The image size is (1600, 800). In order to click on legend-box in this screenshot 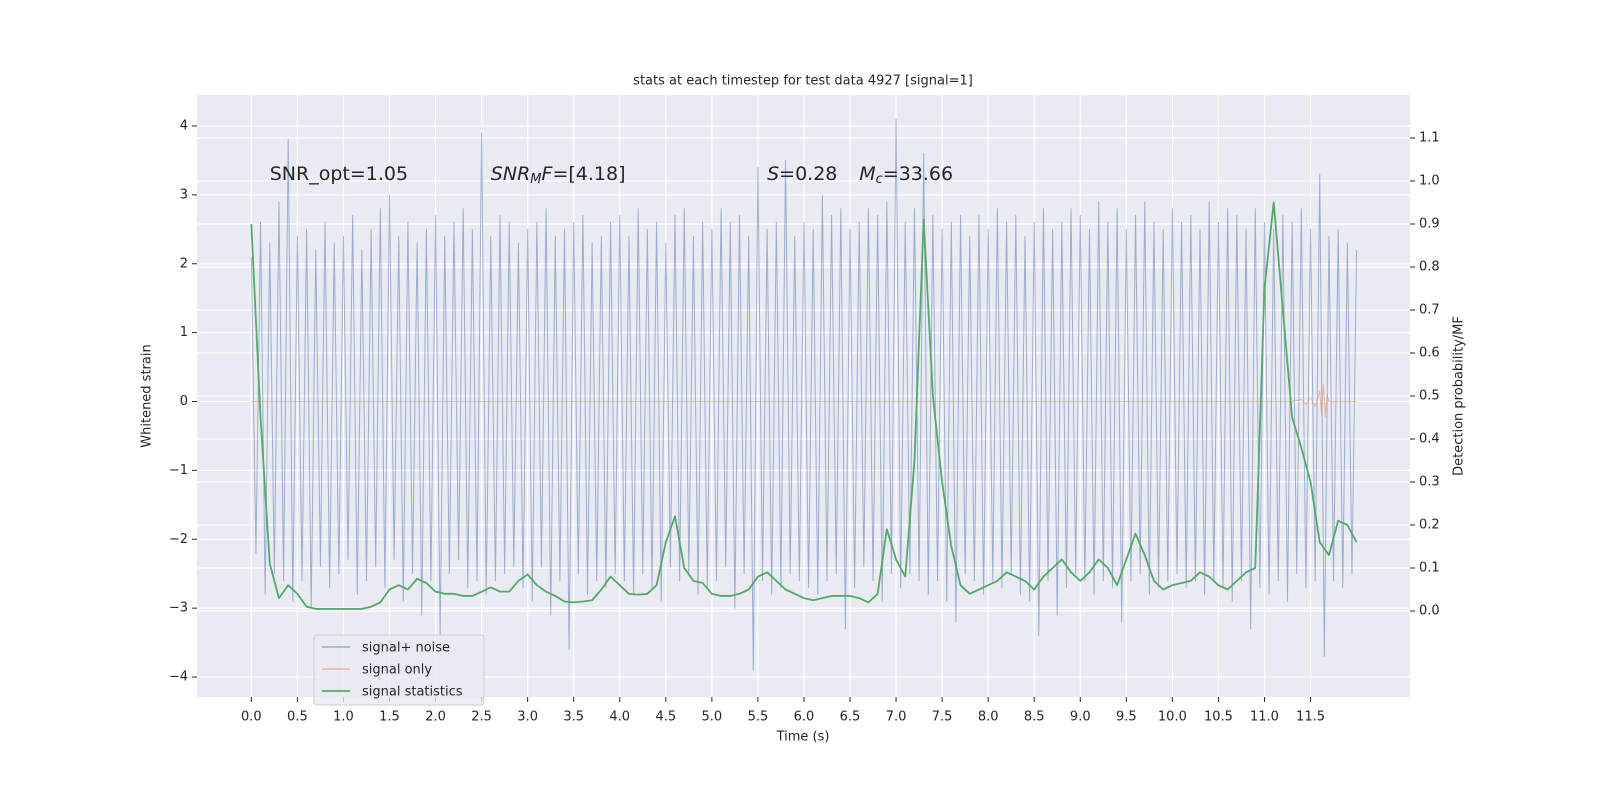, I will do `click(399, 670)`.